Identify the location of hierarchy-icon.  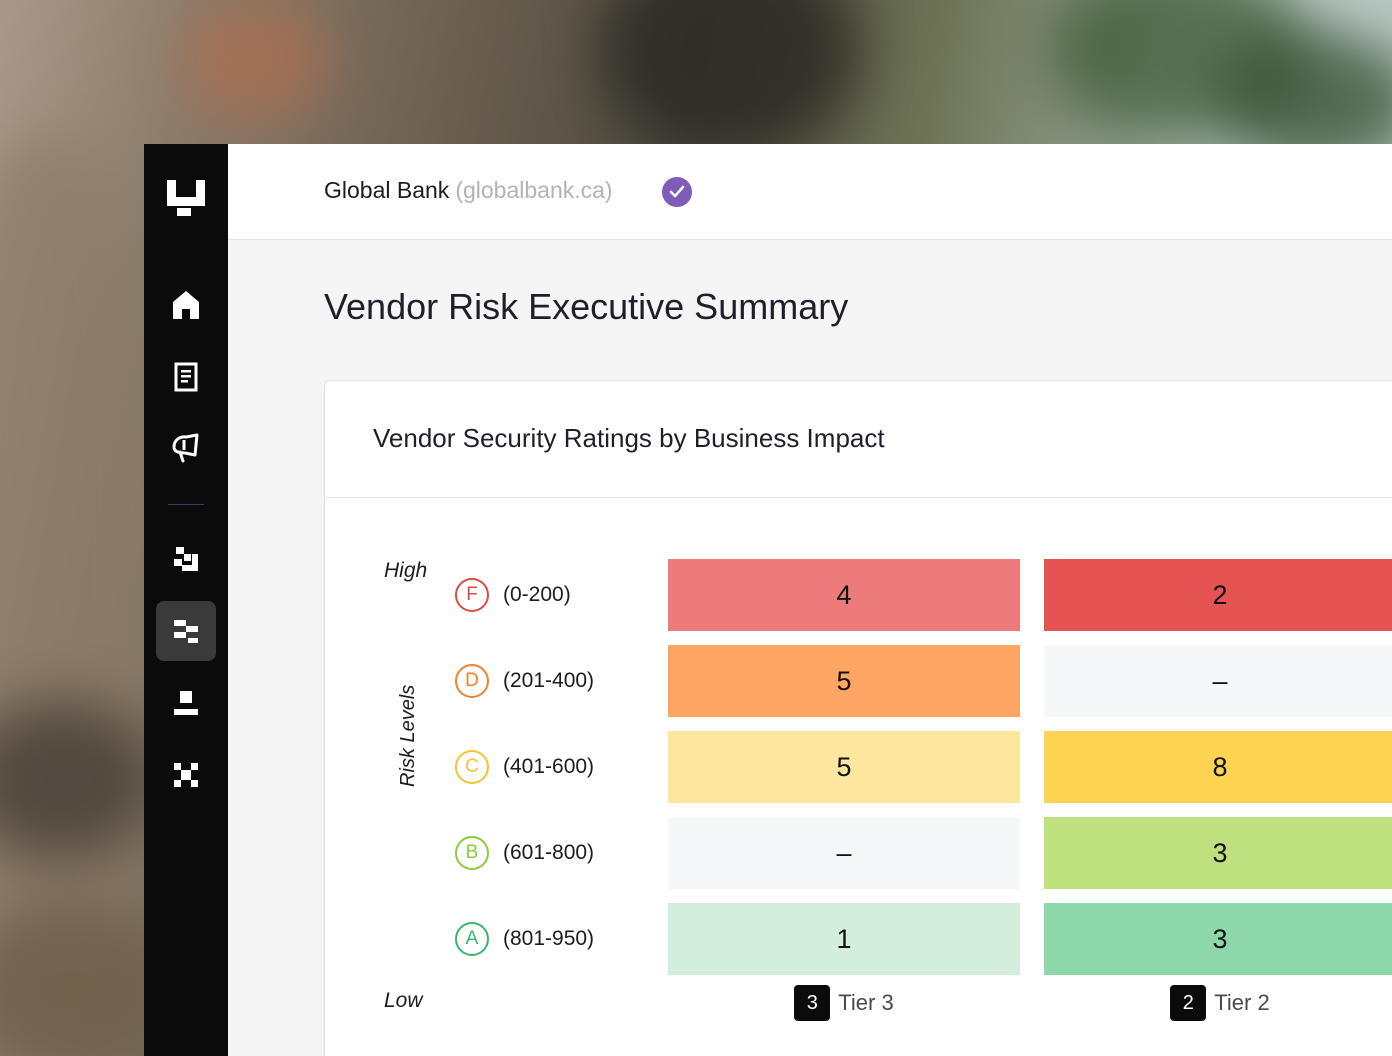
(186, 631).